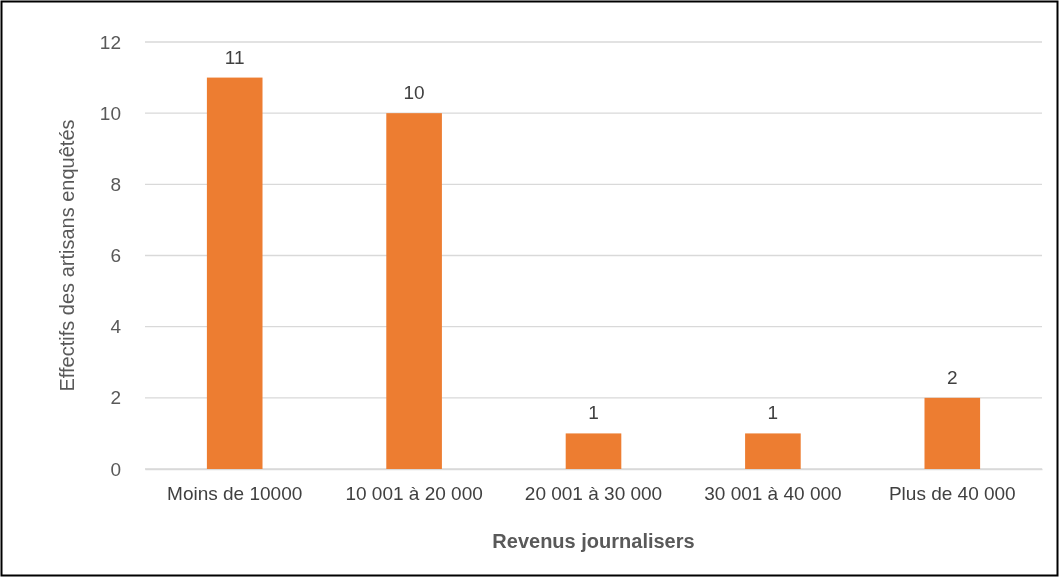 The width and height of the screenshot is (1060, 578). What do you see at coordinates (115, 184) in the screenshot?
I see `y-tick-label: 8` at bounding box center [115, 184].